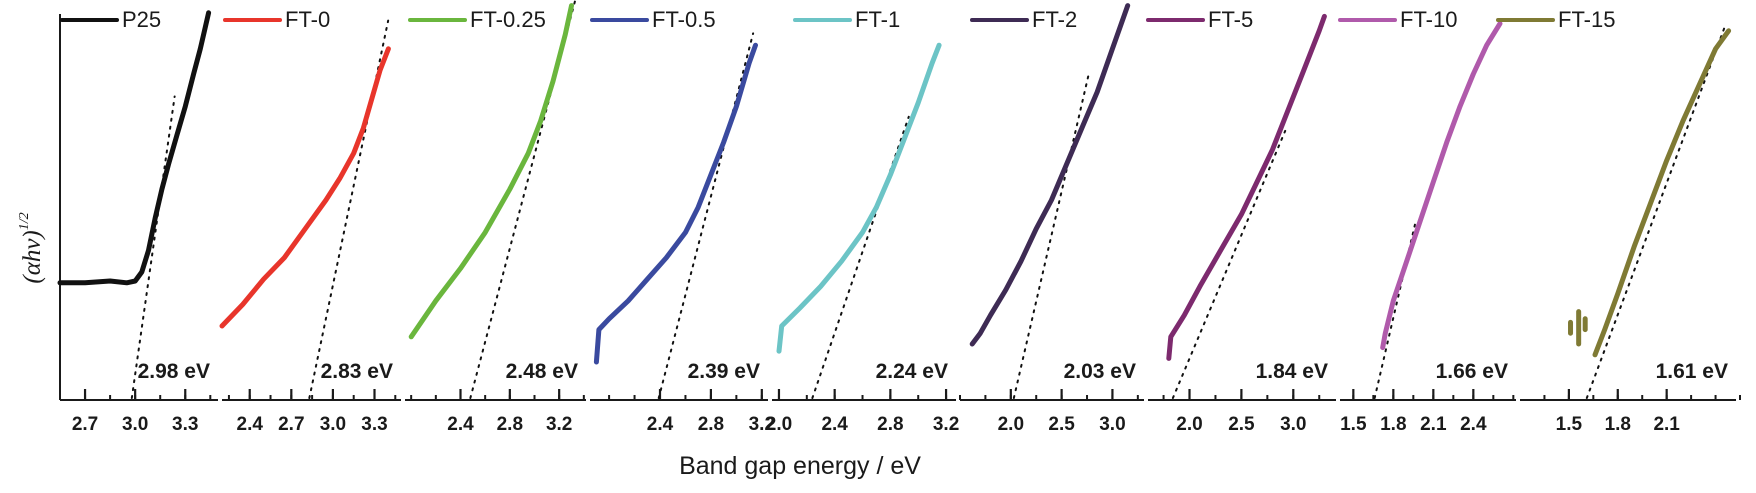  I want to click on panel-ft-0: 2.4 2.7 3.0 3.3 2.83 eV FT-0, so click(310, 221).